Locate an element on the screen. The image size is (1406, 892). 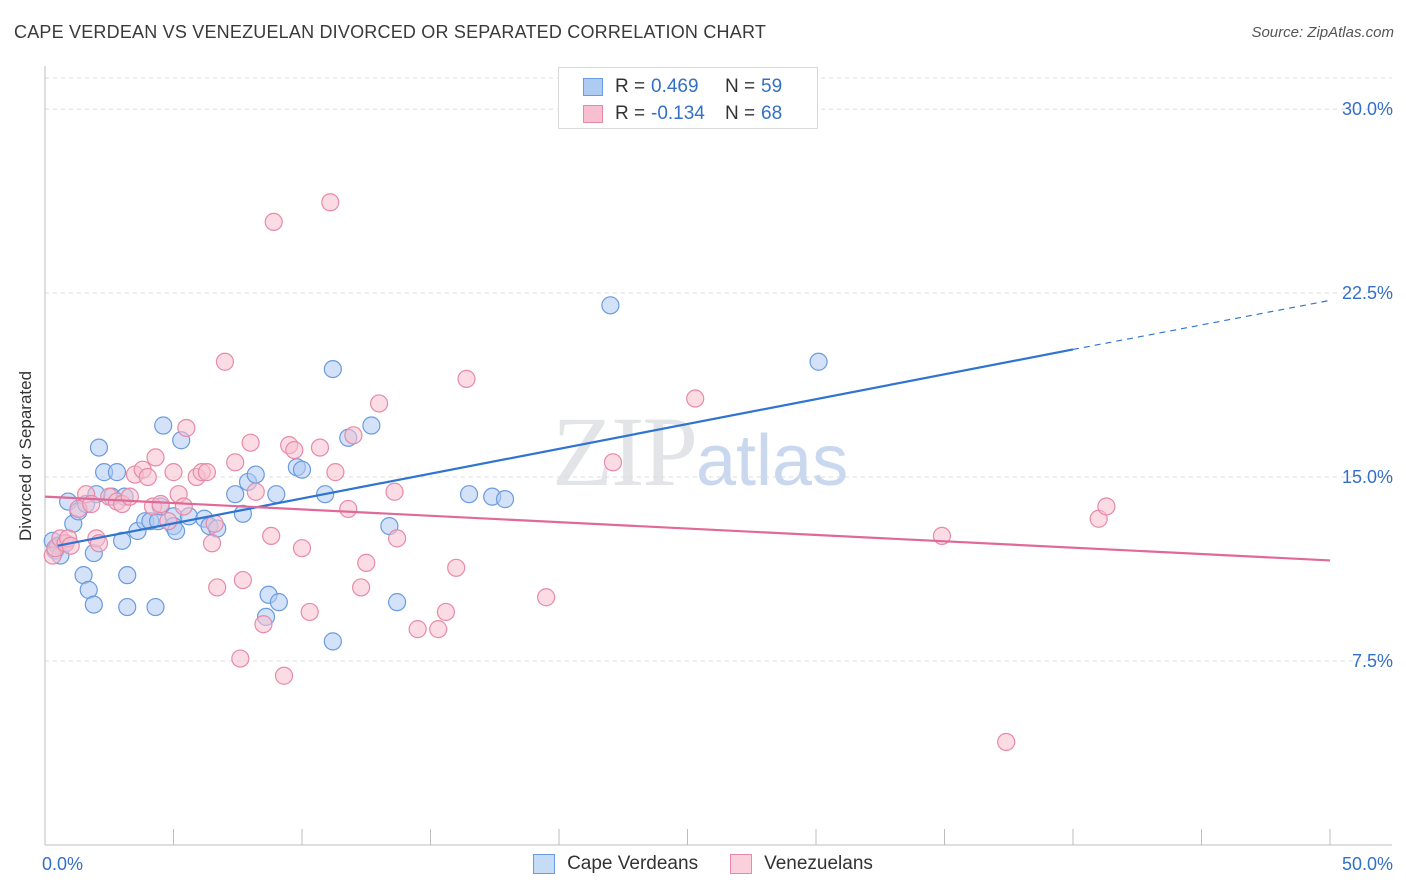
legend-label: Cape Verdeans is located at coordinates (633, 863).